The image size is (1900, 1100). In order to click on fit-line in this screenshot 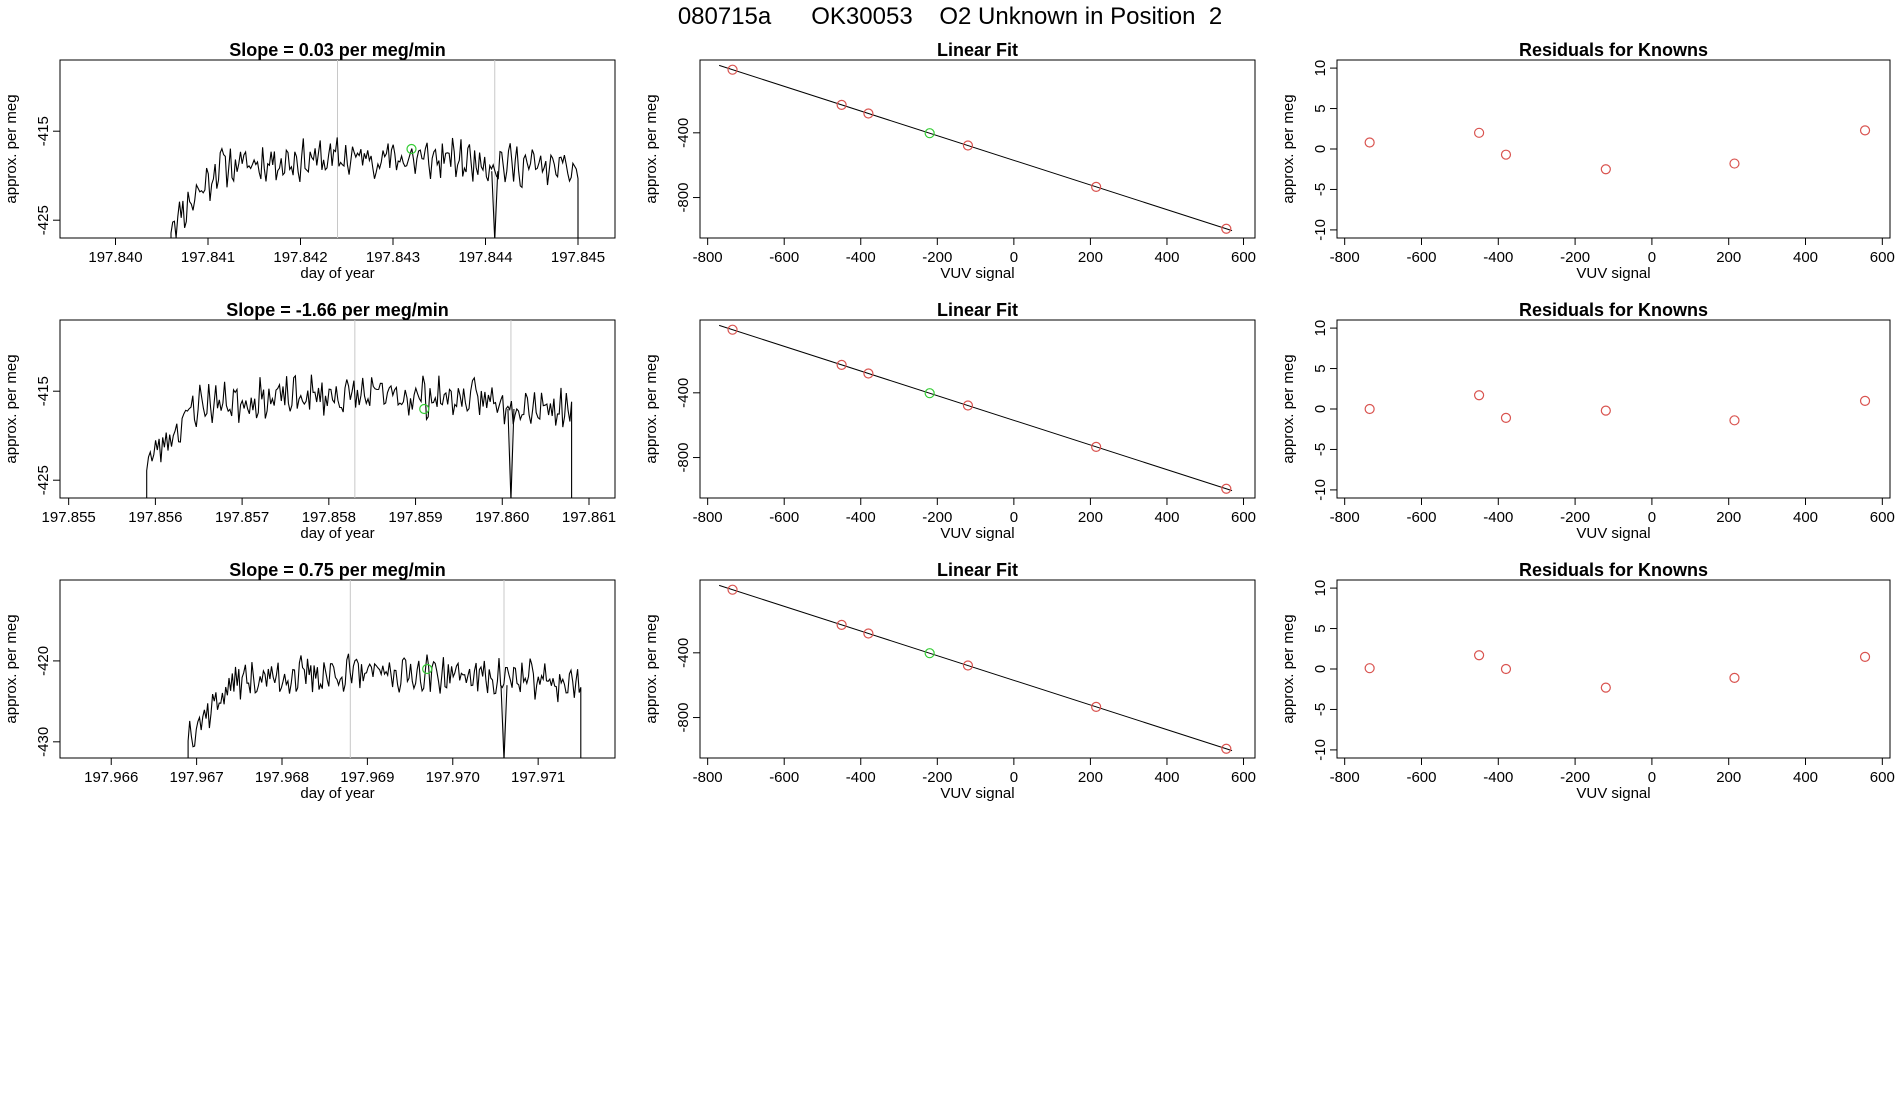, I will do `click(975, 668)`.